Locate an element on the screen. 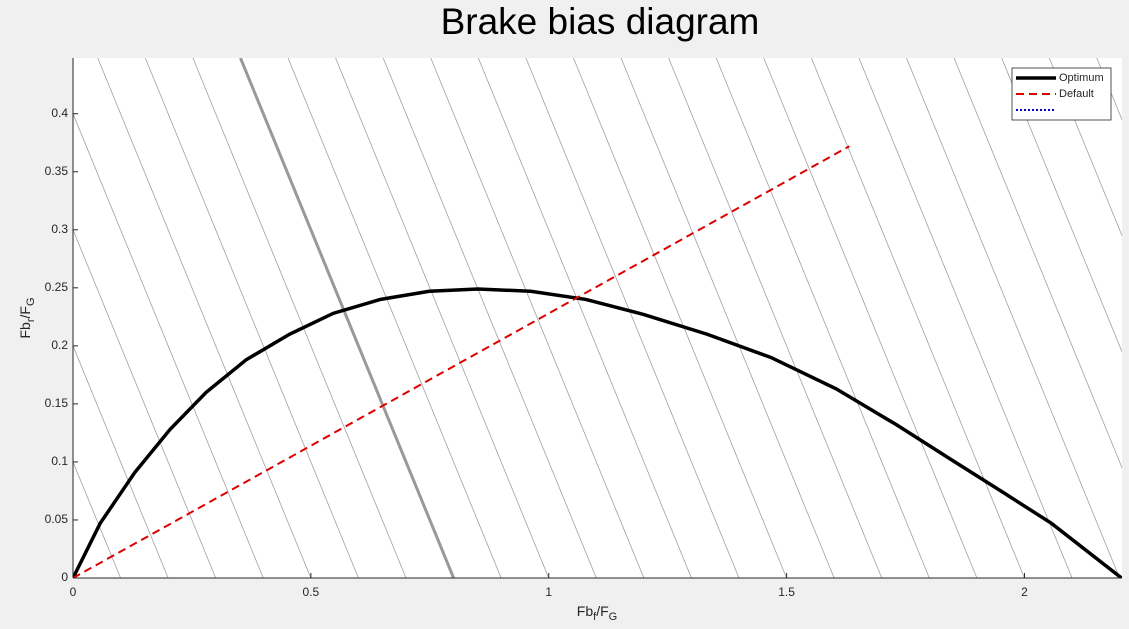 This screenshot has height=629, width=1129. x-tick-label: 0.5 is located at coordinates (311, 592).